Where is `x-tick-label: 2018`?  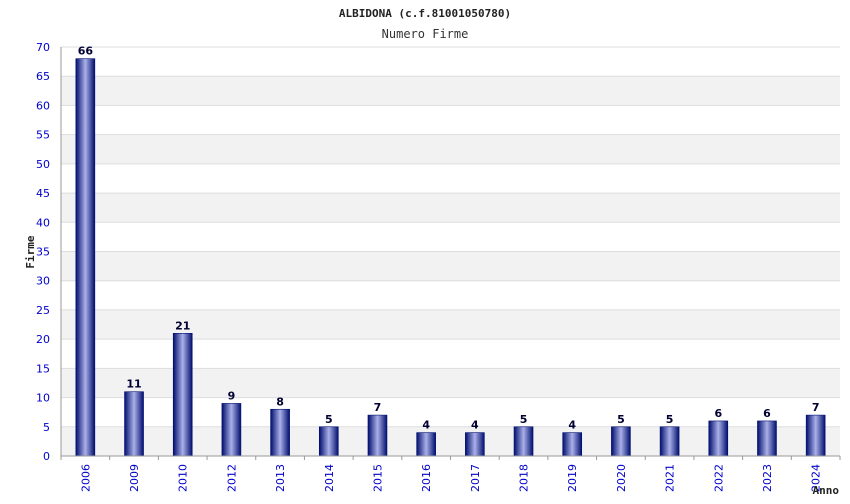
x-tick-label: 2018 is located at coordinates (524, 478).